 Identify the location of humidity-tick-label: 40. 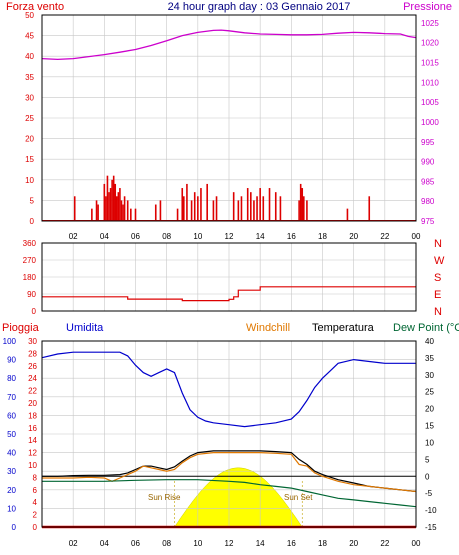
(11, 453).